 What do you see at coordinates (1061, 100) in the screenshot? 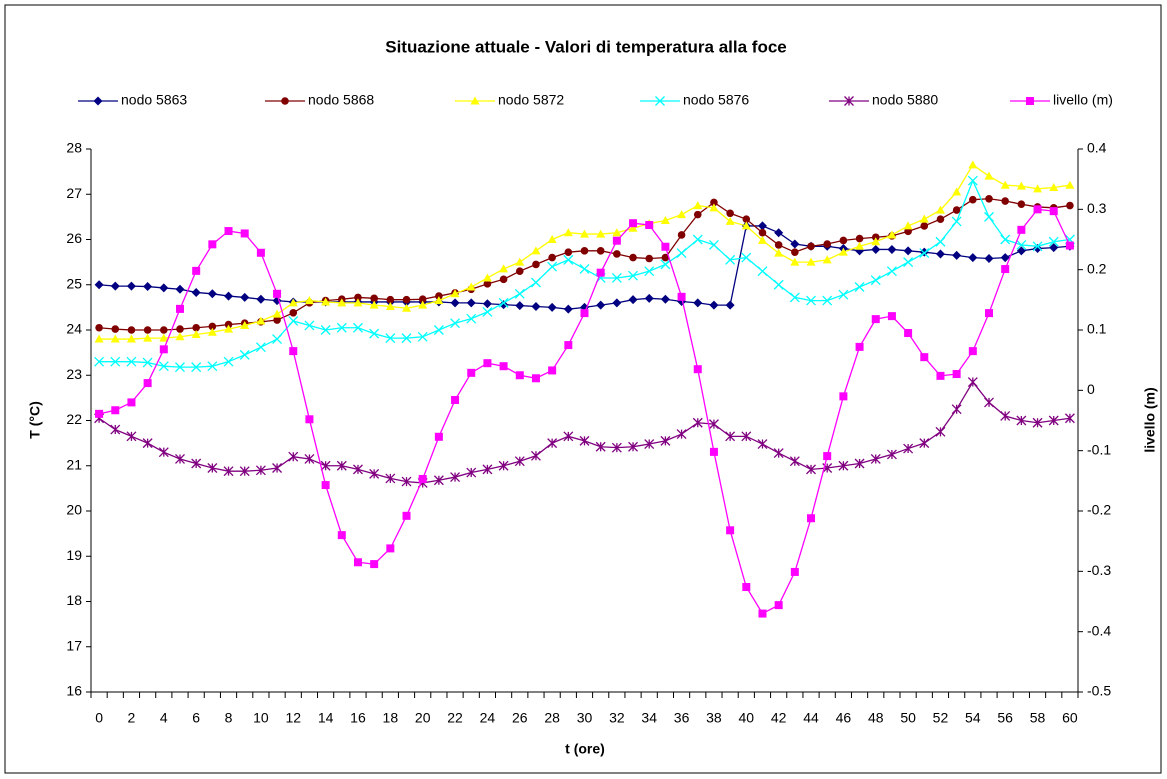
I see `legend-item: livello (m)` at bounding box center [1061, 100].